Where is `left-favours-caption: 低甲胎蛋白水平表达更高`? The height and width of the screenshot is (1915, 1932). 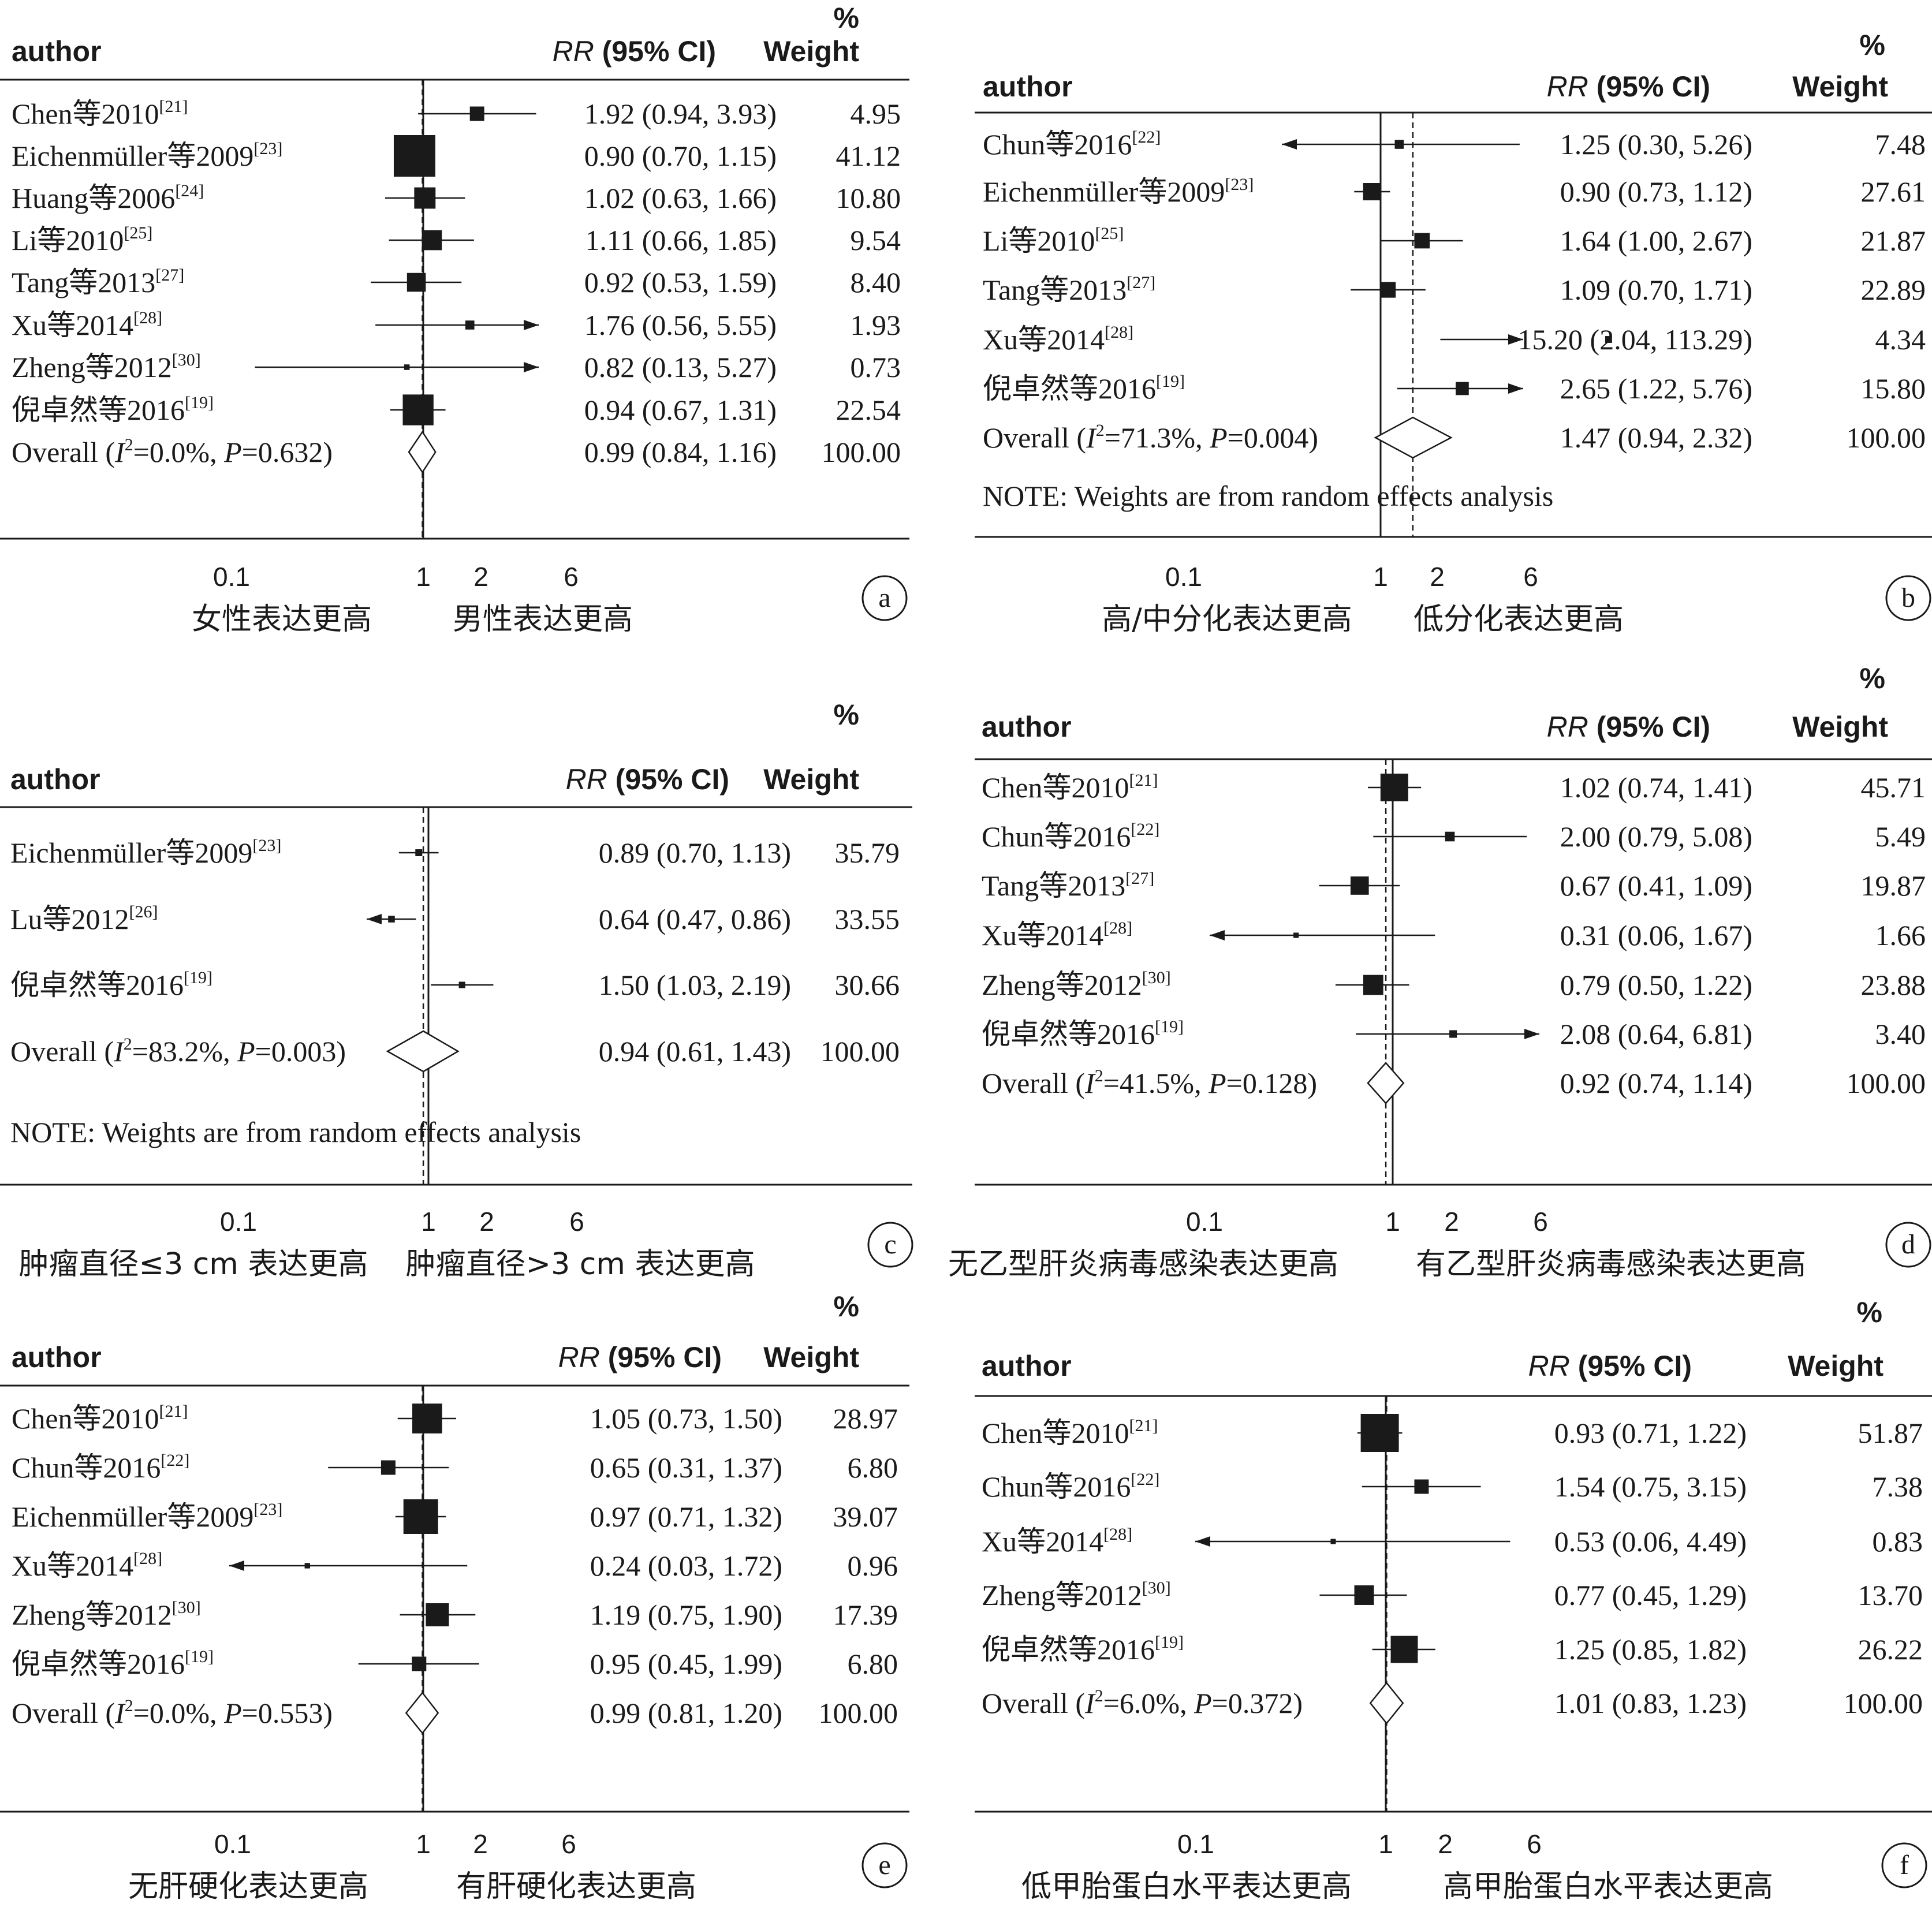 left-favours-caption: 低甲胎蛋白水平表达更高 is located at coordinates (1186, 1886).